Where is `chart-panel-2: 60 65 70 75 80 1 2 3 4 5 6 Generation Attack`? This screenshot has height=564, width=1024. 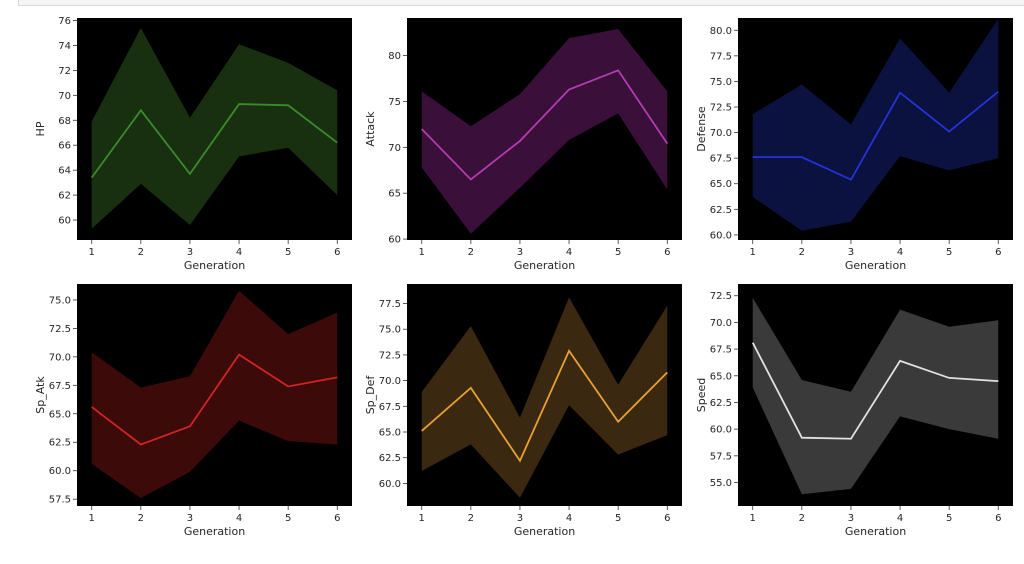 chart-panel-2: 60 65 70 75 80 1 2 3 4 5 6 Generation Attack is located at coordinates (523, 145).